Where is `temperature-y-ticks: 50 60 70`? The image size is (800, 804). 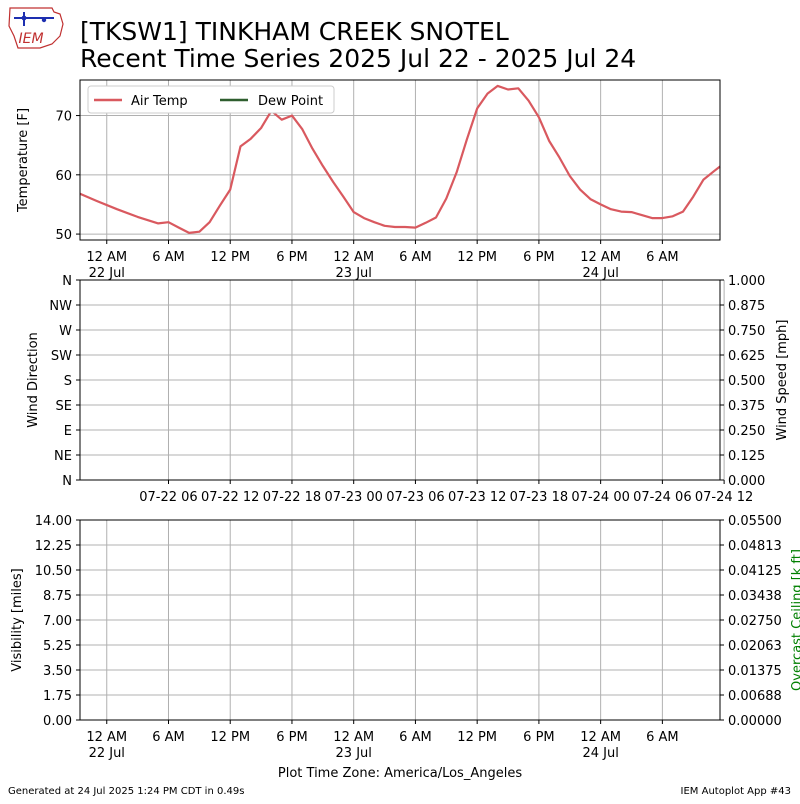
temperature-y-ticks: 50 60 70 is located at coordinates (67, 176).